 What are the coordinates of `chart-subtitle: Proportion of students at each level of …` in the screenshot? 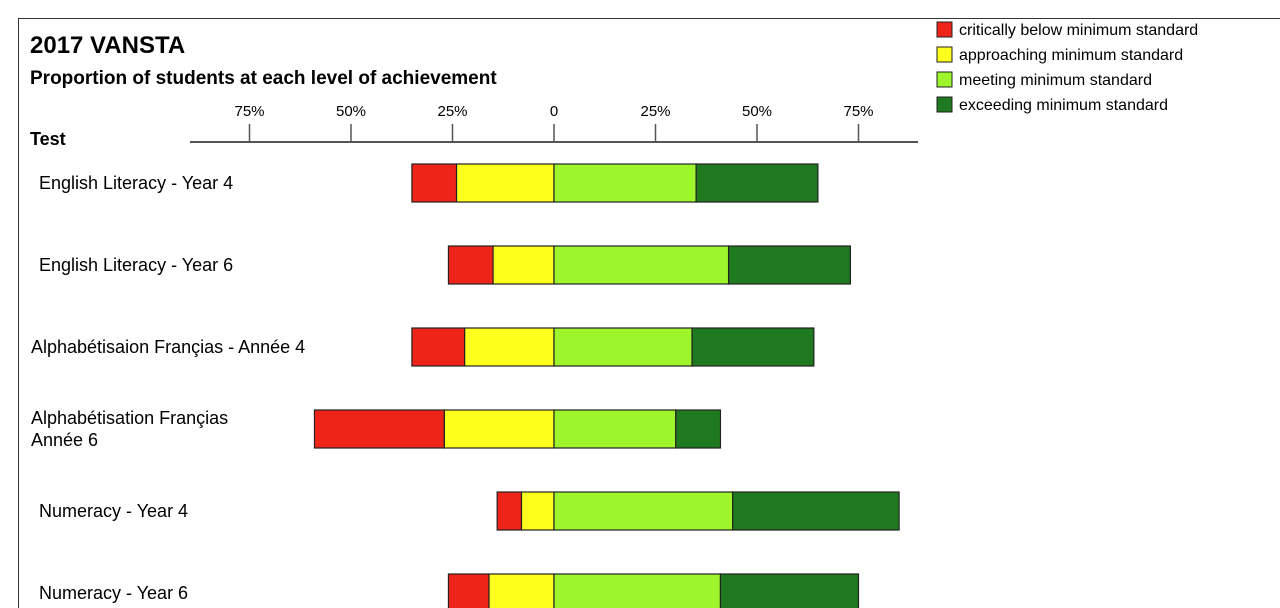 It's located at (263, 78).